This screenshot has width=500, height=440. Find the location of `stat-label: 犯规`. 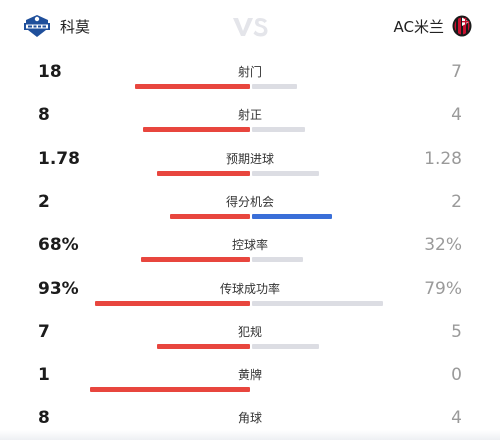

stat-label: 犯规 is located at coordinates (249, 331).